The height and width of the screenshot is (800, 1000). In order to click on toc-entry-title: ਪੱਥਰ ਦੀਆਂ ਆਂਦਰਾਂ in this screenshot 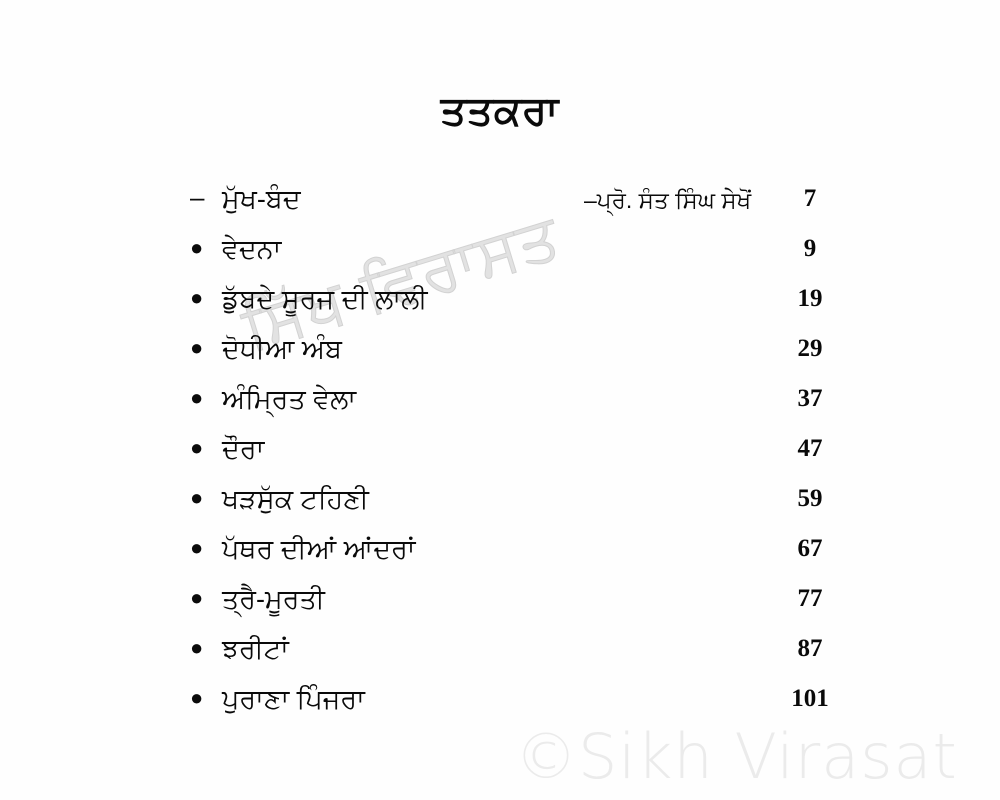, I will do `click(319, 549)`.